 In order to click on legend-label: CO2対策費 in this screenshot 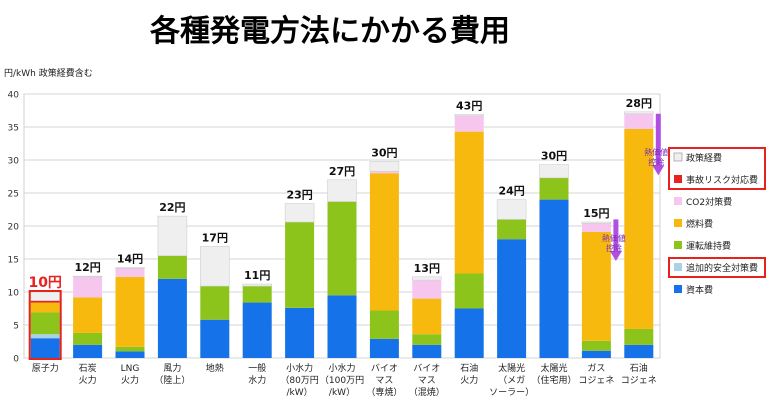, I will do `click(709, 202)`.